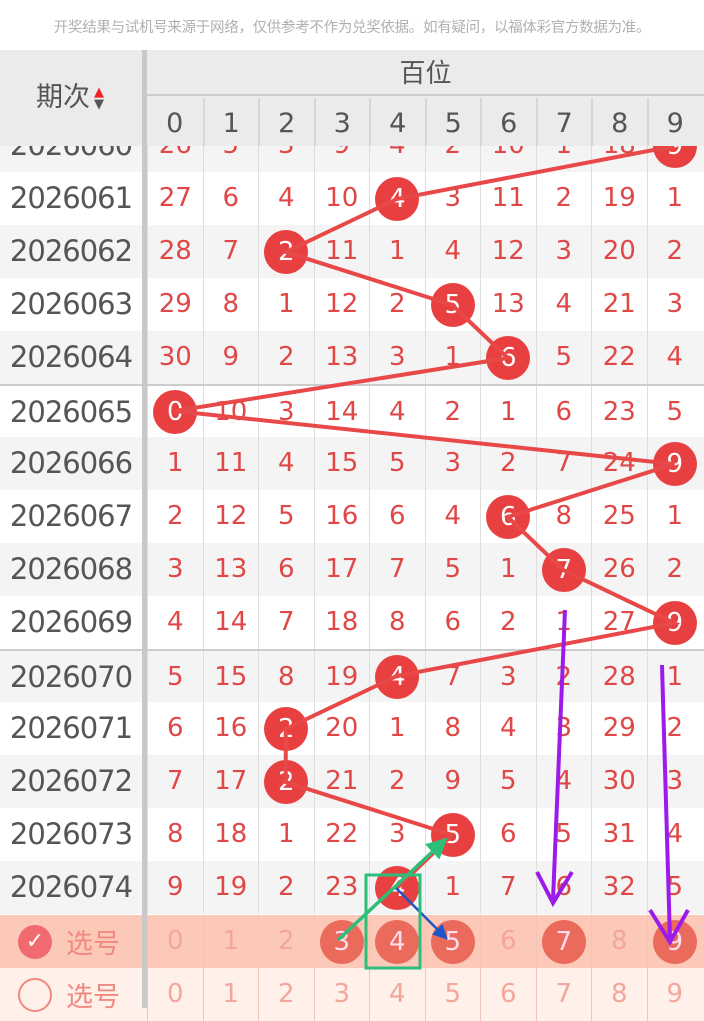  What do you see at coordinates (619, 781) in the screenshot?
I see `omission-count: 30` at bounding box center [619, 781].